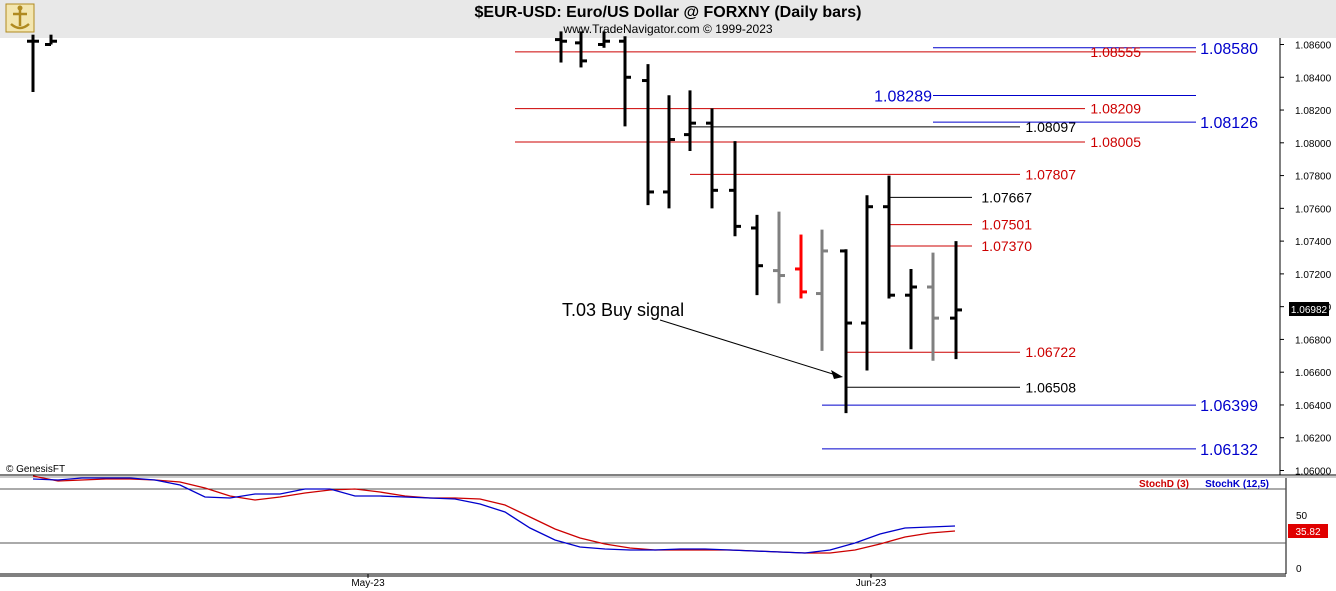  I want to click on x-tick-label-may: May-23, so click(368, 583).